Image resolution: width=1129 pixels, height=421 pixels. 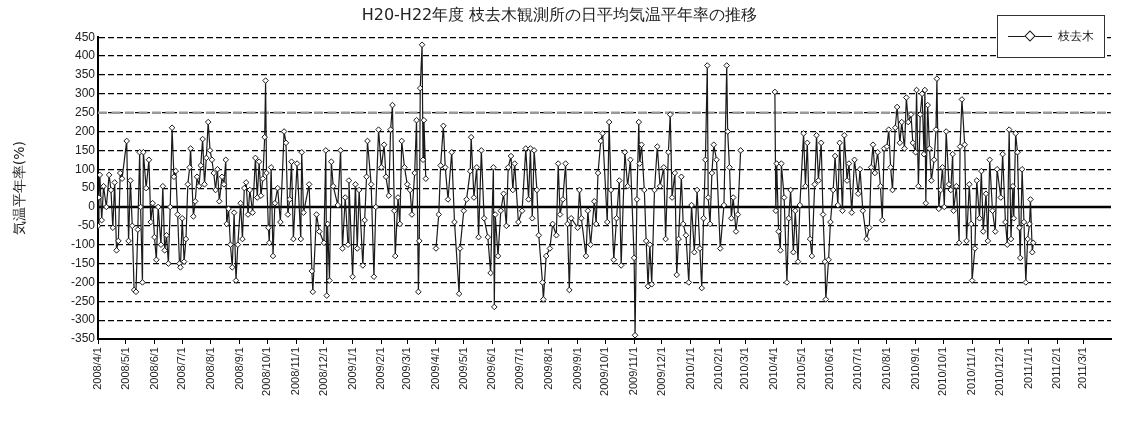 I want to click on y-tick-label: 200, so click(x=85, y=130).